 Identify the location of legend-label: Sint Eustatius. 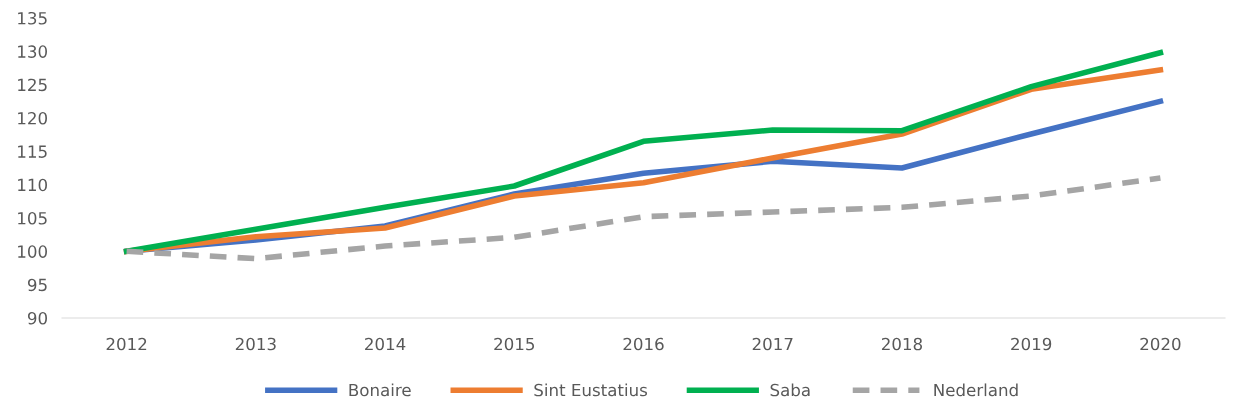
(591, 390).